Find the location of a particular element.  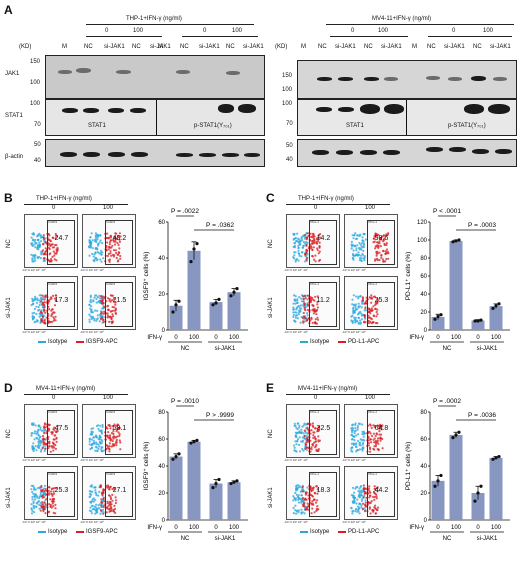

right-mw-100b: 100 is located at coordinates (287, 104).